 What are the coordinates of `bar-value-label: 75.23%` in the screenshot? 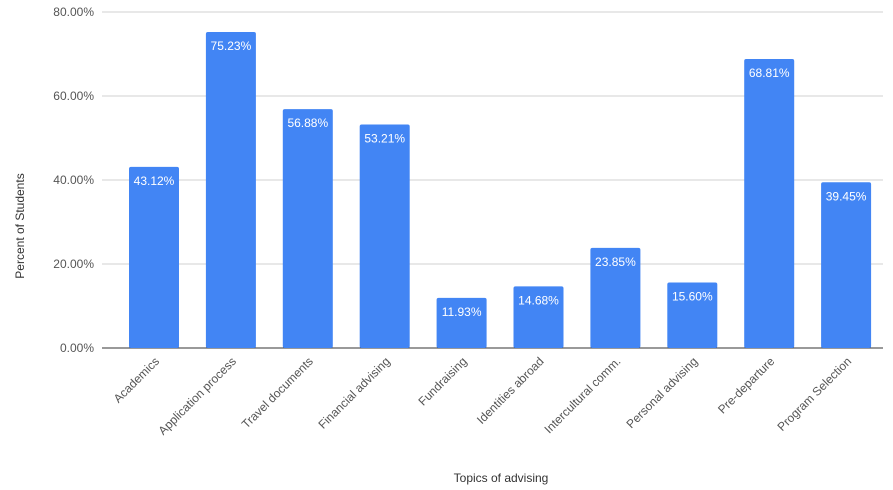 It's located at (231, 46).